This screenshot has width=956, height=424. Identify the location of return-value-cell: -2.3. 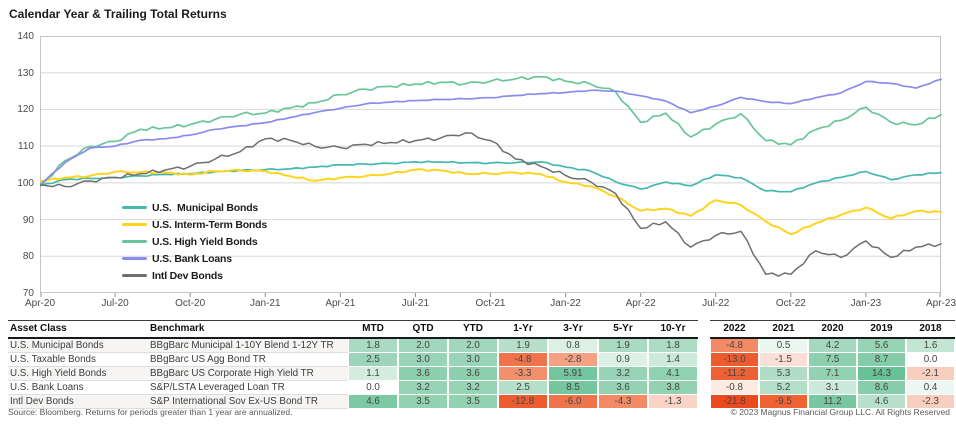
(930, 402).